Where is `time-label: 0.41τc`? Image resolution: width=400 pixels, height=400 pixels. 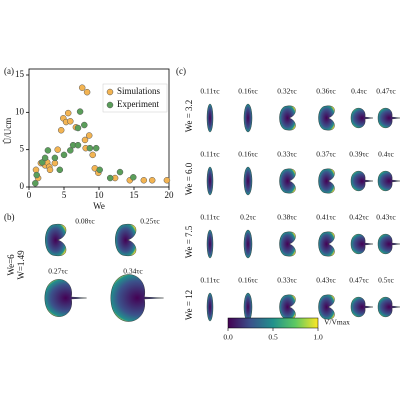
time-label: 0.41τc is located at coordinates (326, 217).